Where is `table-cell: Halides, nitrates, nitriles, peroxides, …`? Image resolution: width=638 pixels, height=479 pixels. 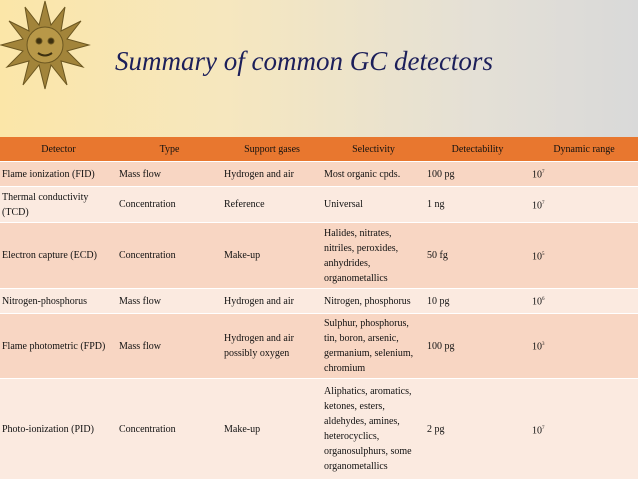 table-cell: Halides, nitrates, nitriles, peroxides, … is located at coordinates (373, 255).